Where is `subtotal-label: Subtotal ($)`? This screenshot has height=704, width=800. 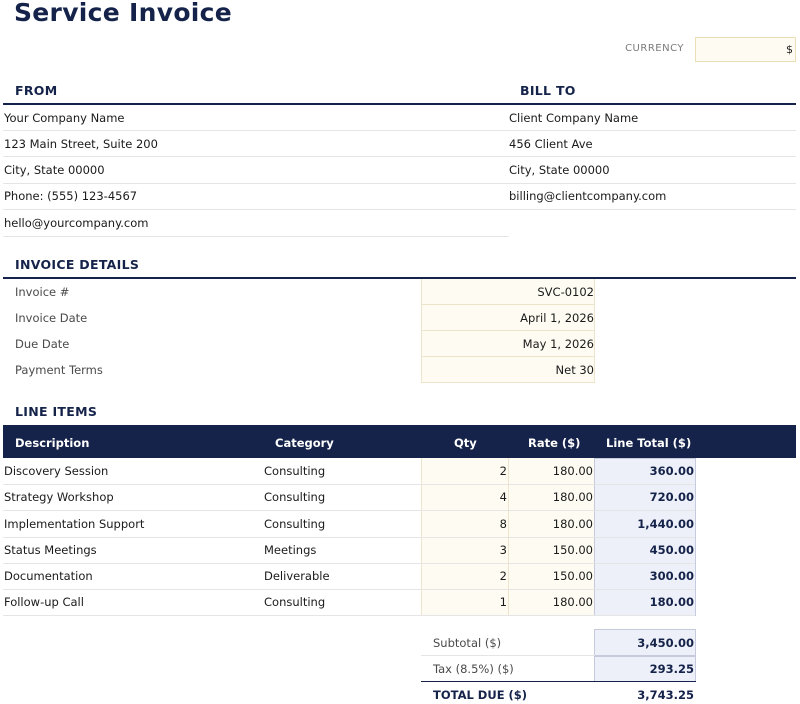
subtotal-label: Subtotal ($) is located at coordinates (467, 643).